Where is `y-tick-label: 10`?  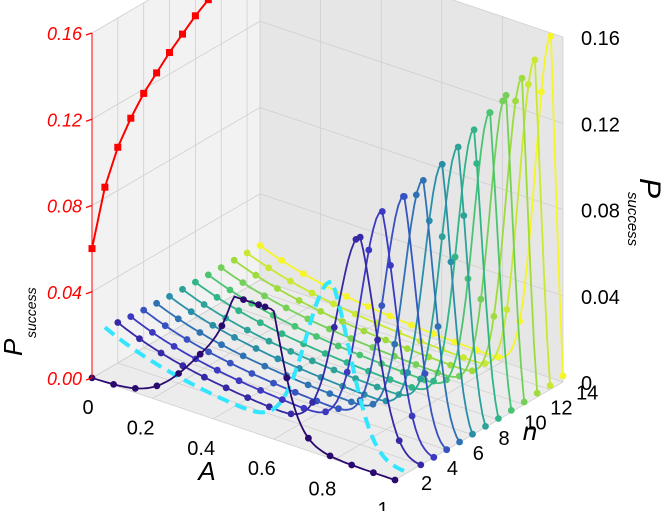
y-tick-label: 10 is located at coordinates (535, 424).